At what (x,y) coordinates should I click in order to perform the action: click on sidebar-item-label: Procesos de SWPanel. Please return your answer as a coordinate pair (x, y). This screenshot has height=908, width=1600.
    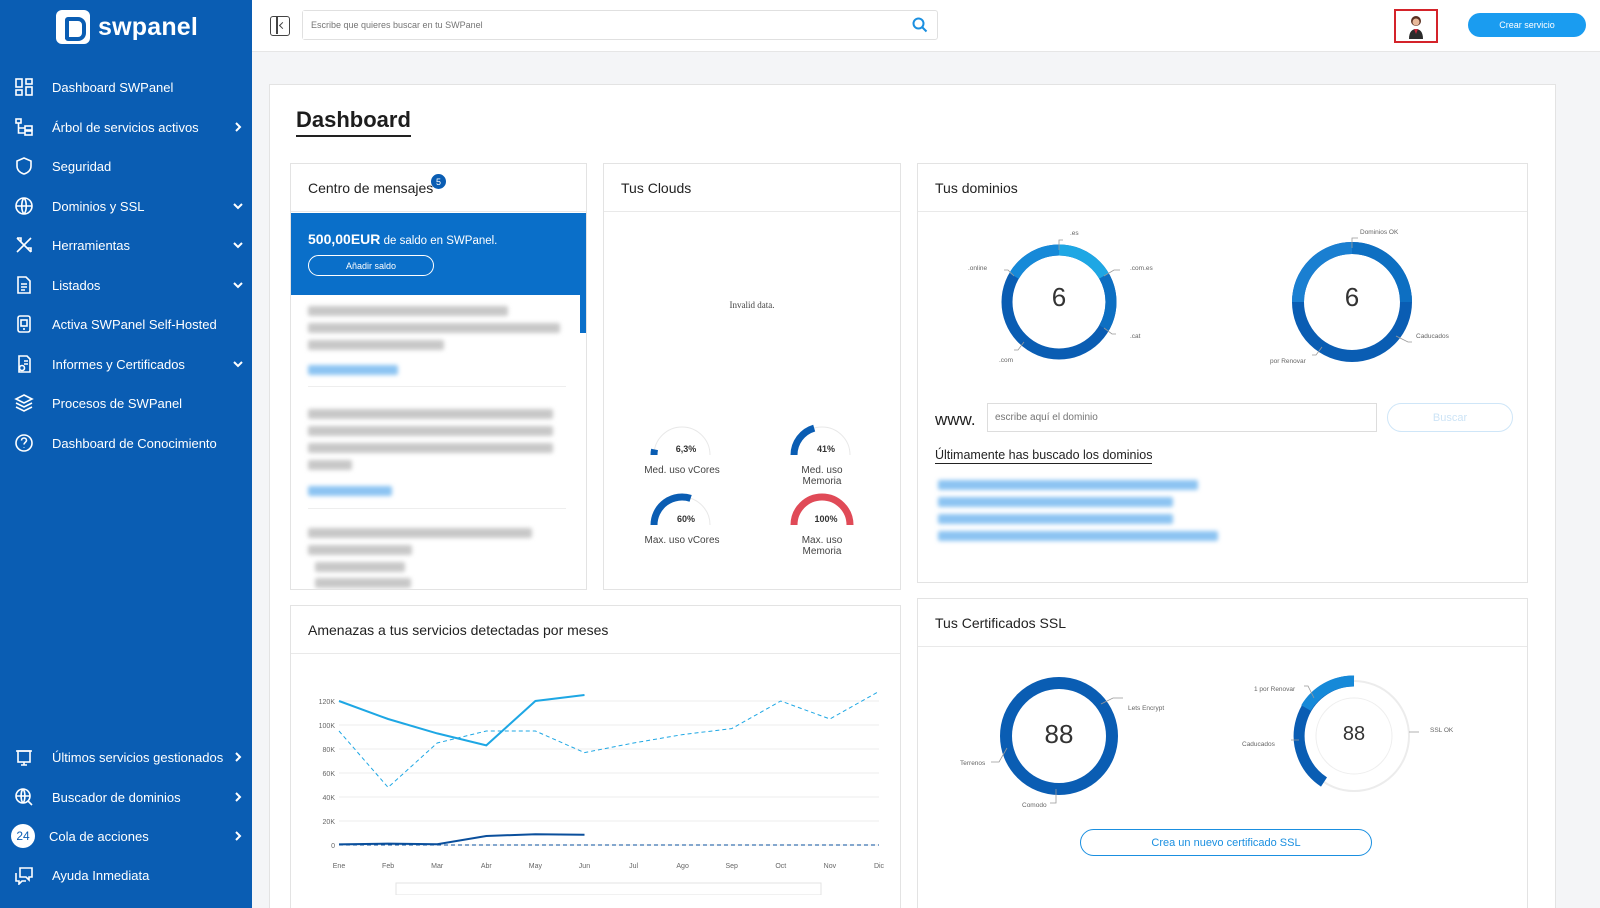
    Looking at the image, I should click on (117, 403).